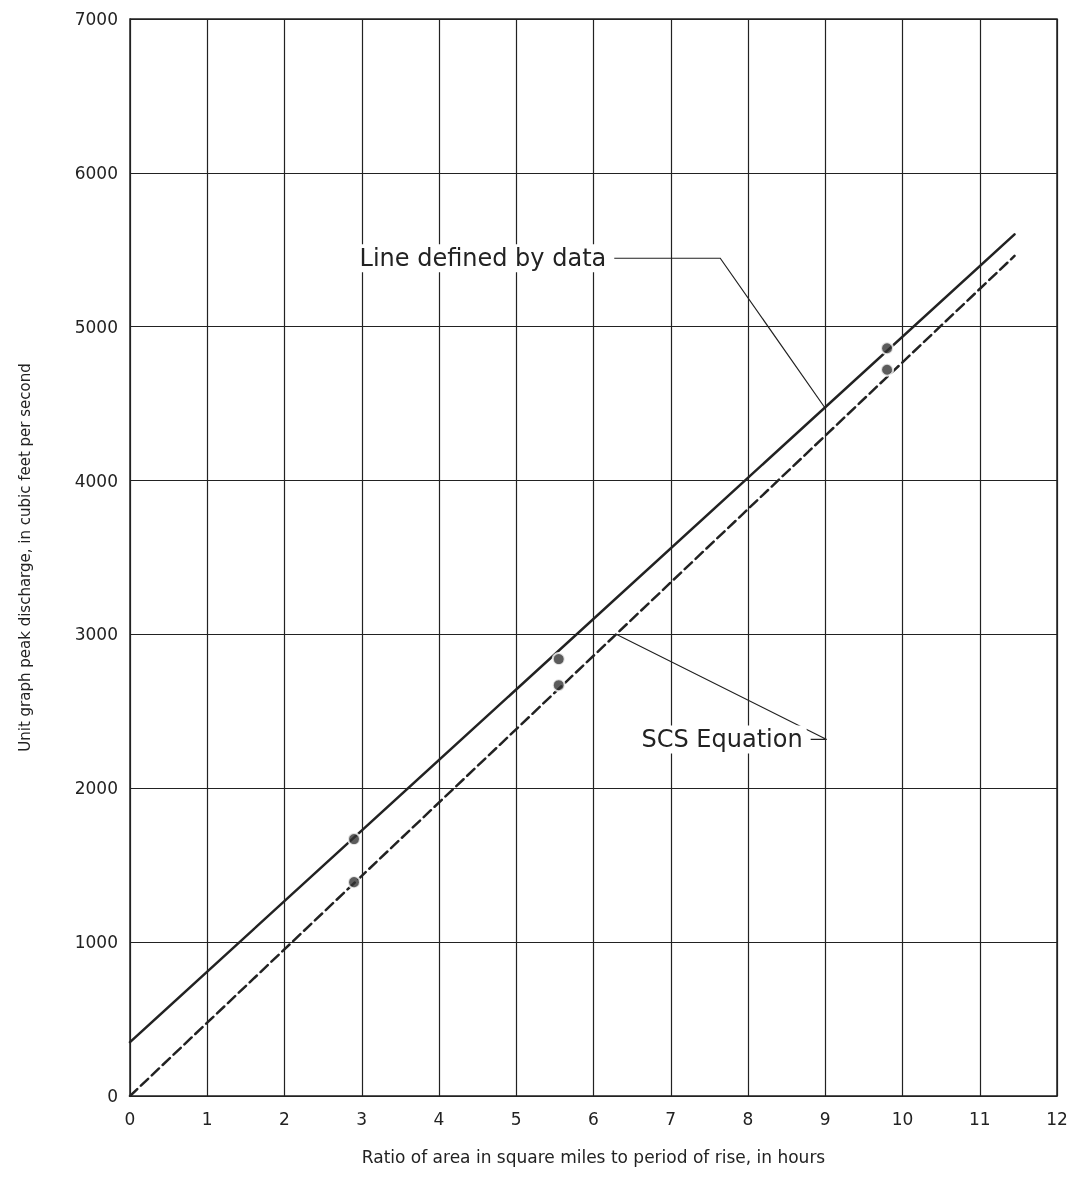  What do you see at coordinates (979, 1118) in the screenshot?
I see `x-tick-label: 11` at bounding box center [979, 1118].